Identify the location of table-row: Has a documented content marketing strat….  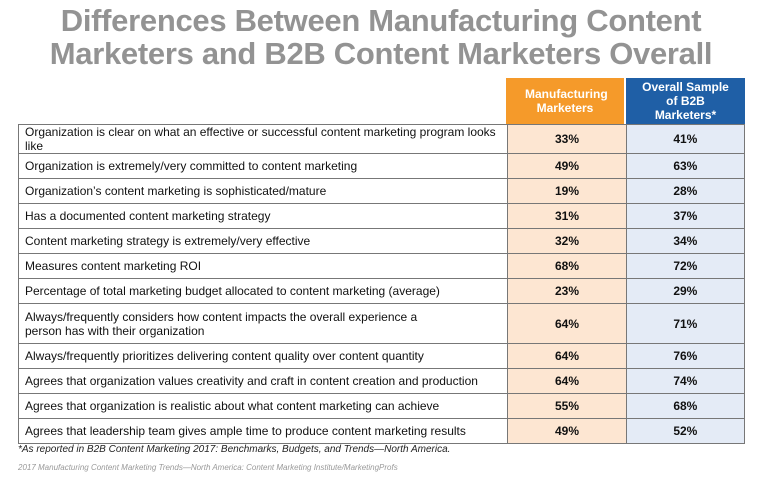
(381, 216).